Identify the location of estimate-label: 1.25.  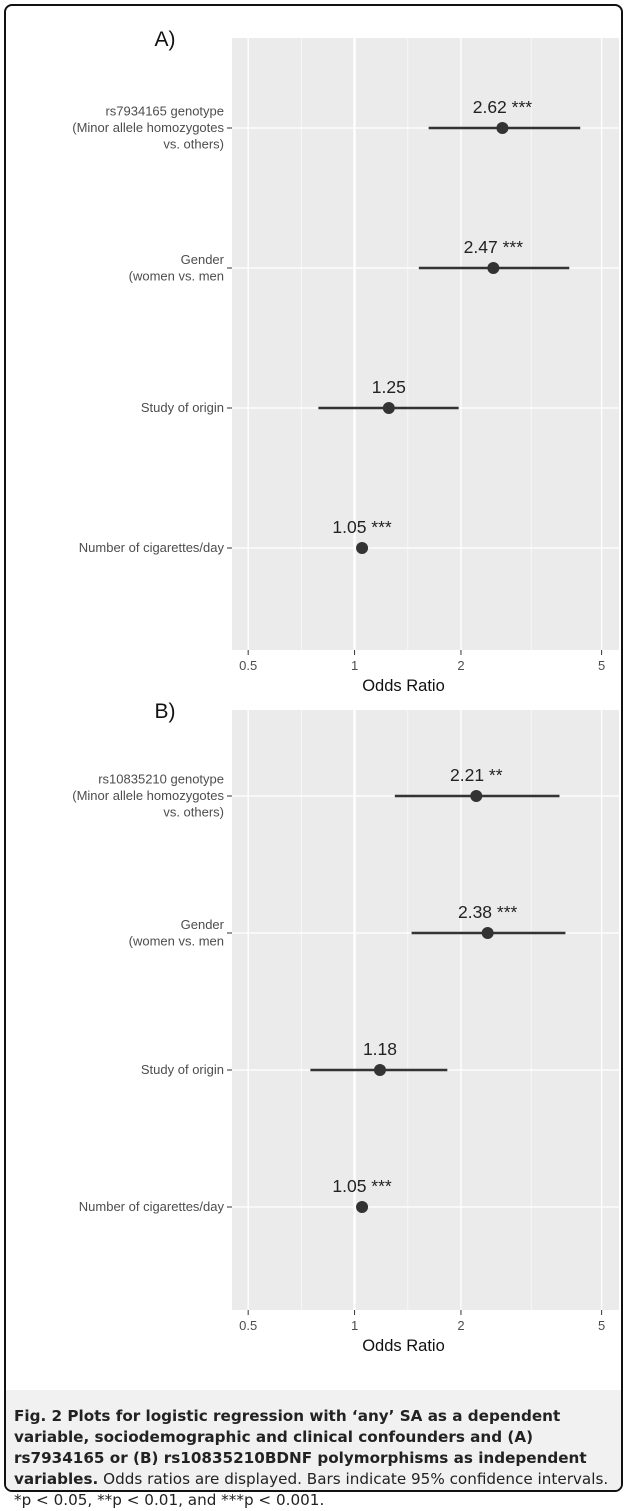
(389, 387).